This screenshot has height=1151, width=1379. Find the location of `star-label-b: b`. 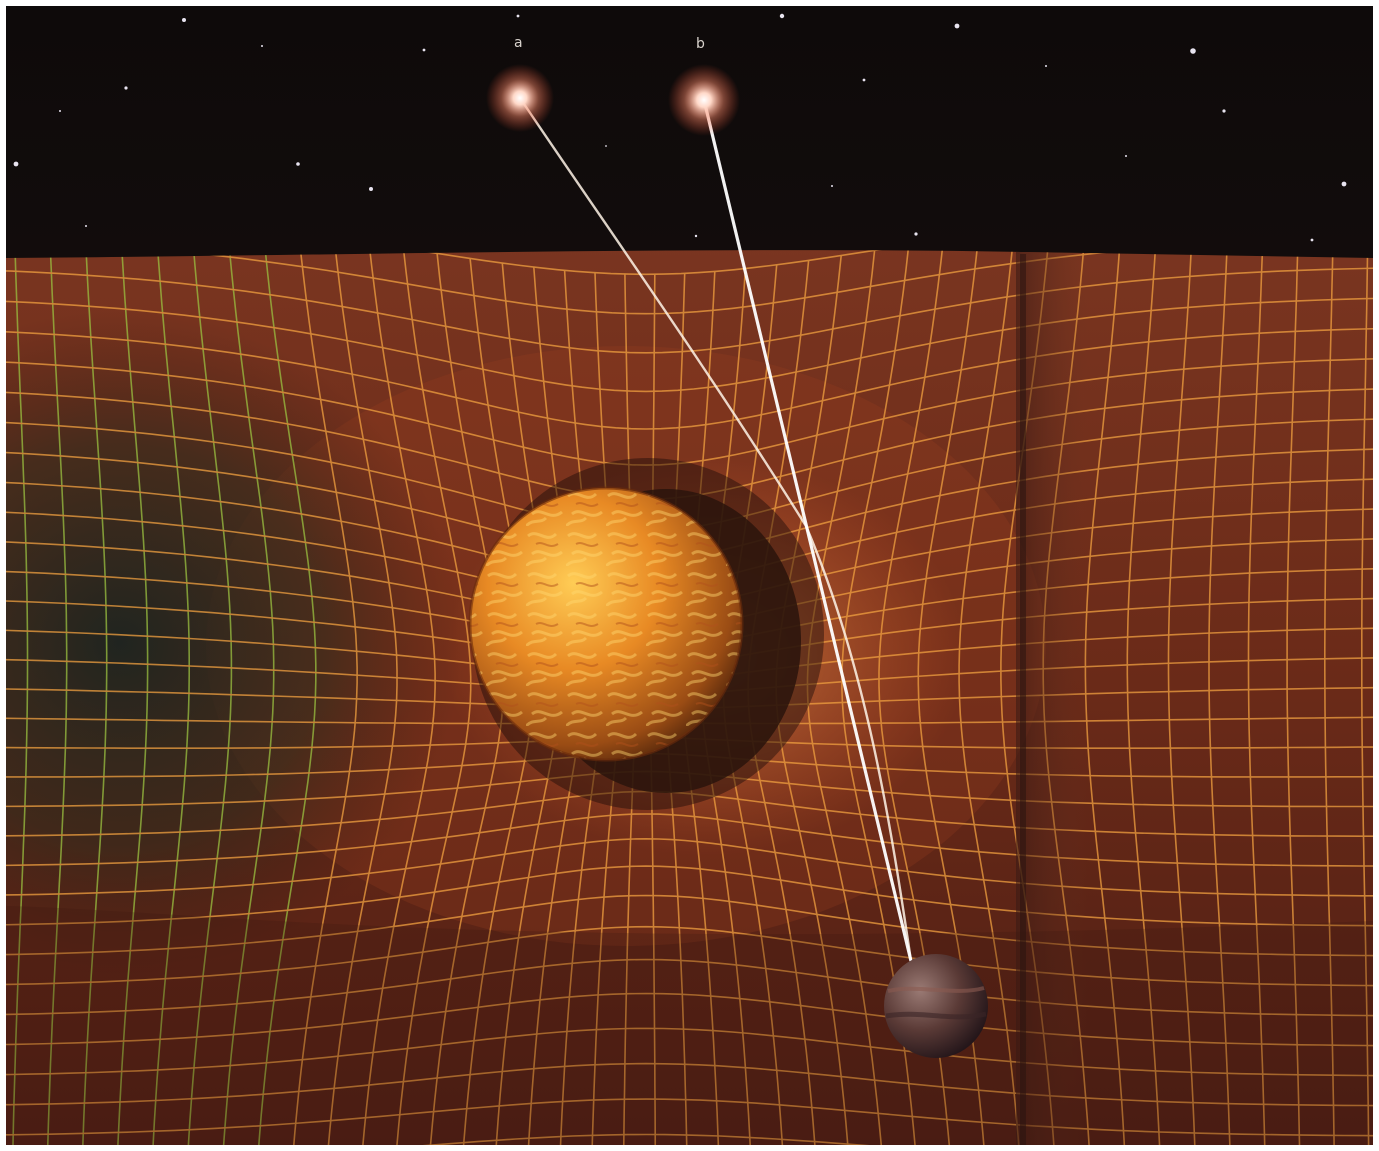

star-label-b: b is located at coordinates (700, 44).